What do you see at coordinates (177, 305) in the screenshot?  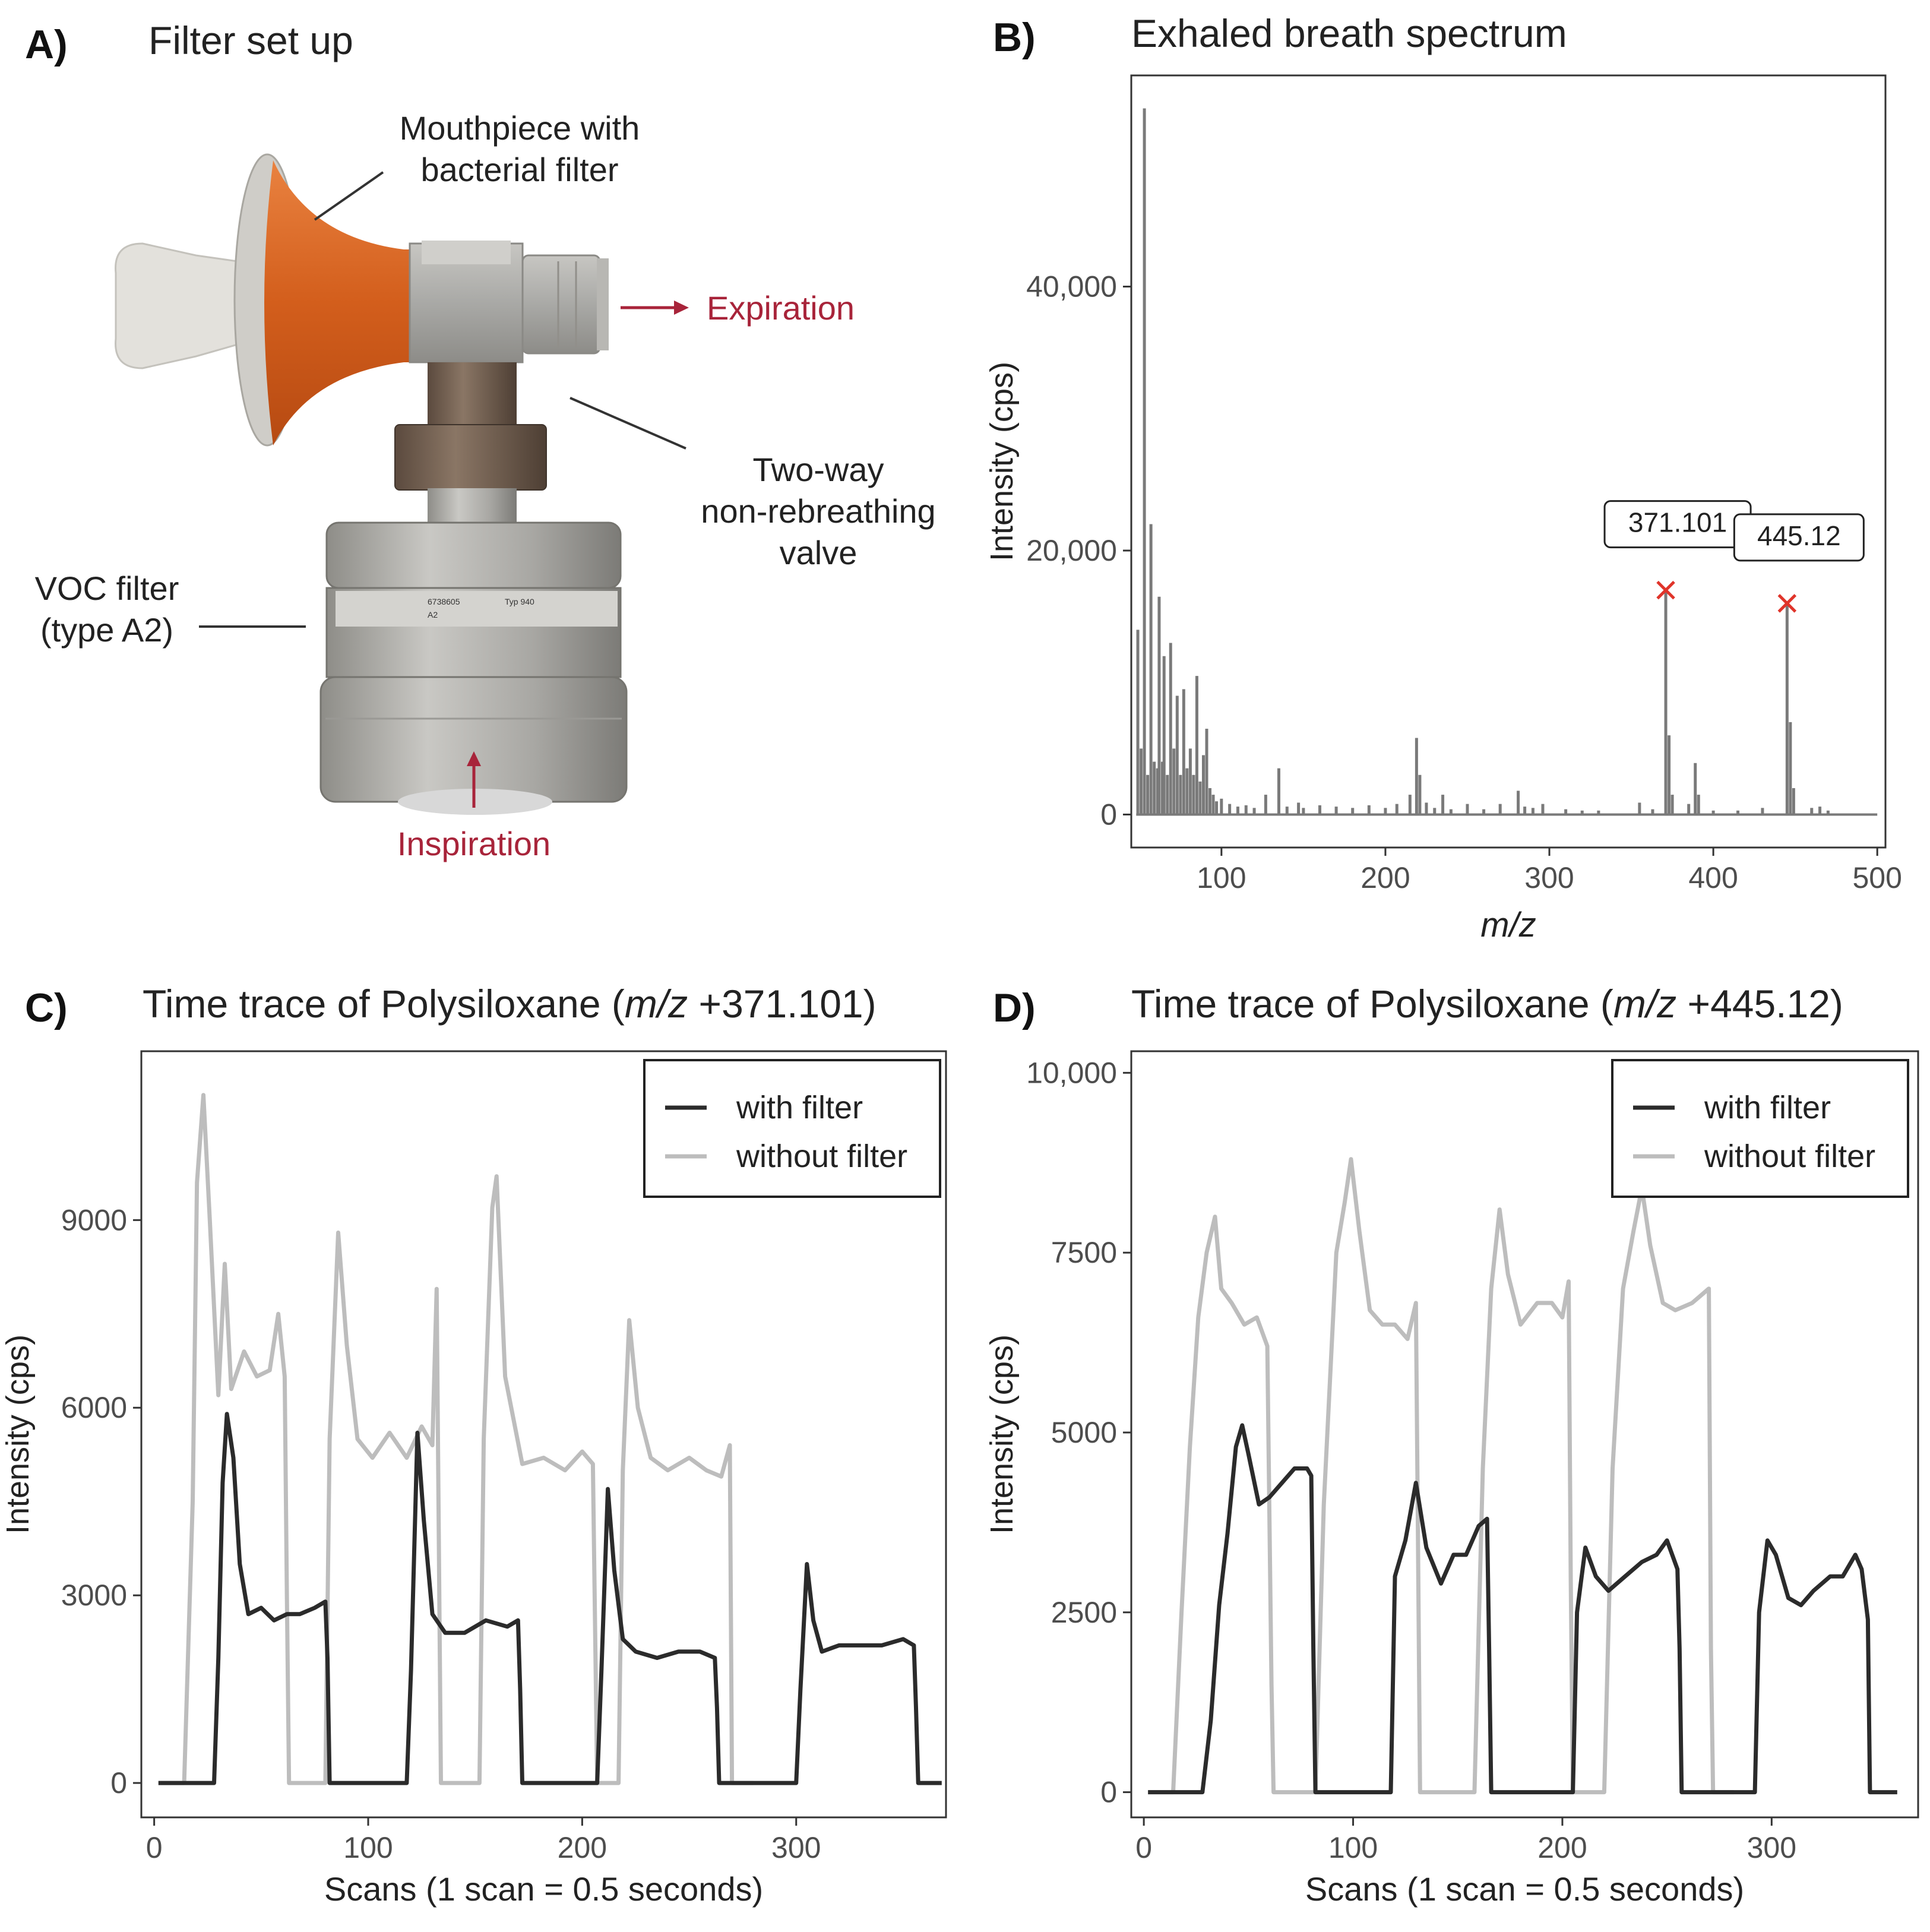 I see `mouthpiece-nozzle` at bounding box center [177, 305].